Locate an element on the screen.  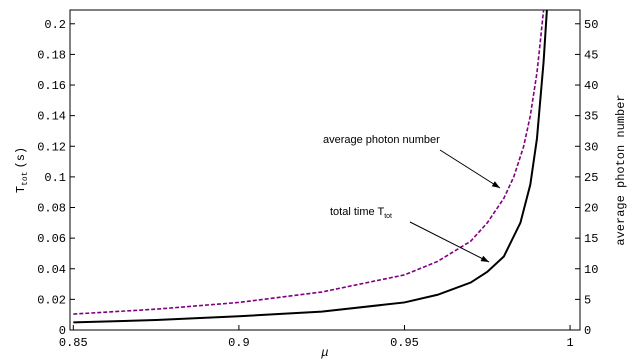
y2-tick-label: 35 is located at coordinates (591, 117).